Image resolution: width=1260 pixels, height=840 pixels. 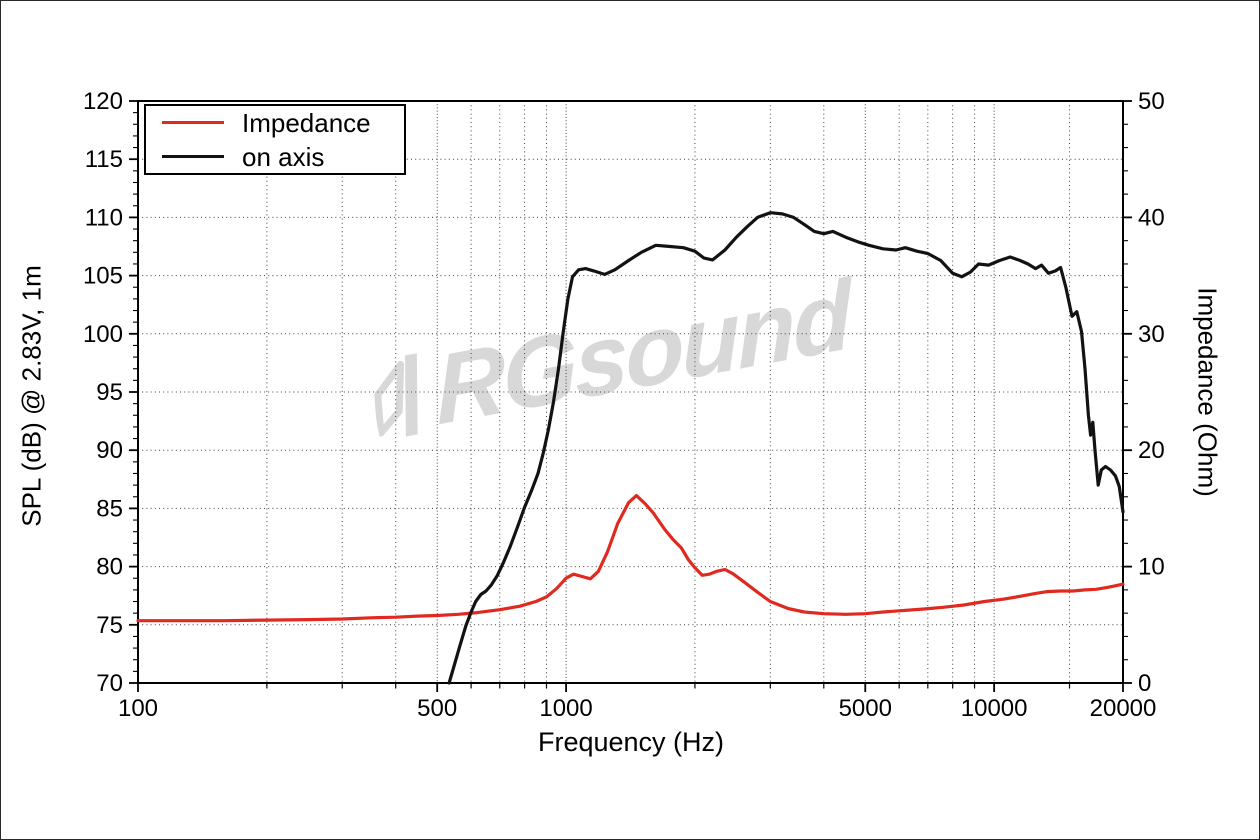 I want to click on legend-item-impedance: Impedance, so click(x=283, y=123).